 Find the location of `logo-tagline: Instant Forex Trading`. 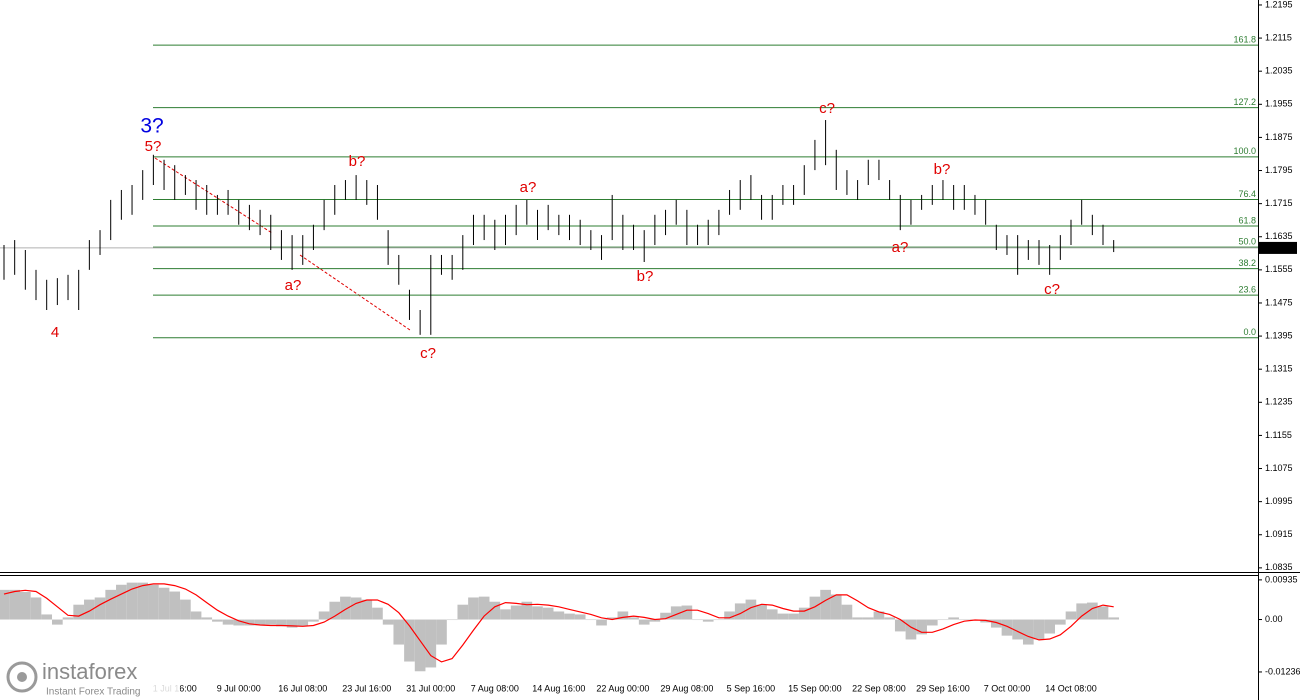

logo-tagline: Instant Forex Trading is located at coordinates (93, 692).